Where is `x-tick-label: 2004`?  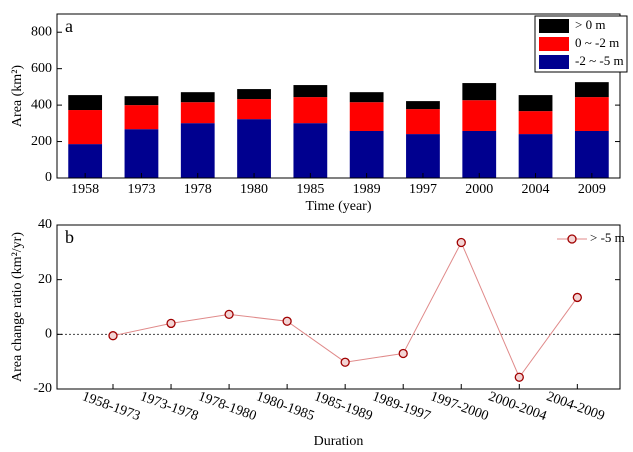 x-tick-label: 2004 is located at coordinates (536, 189).